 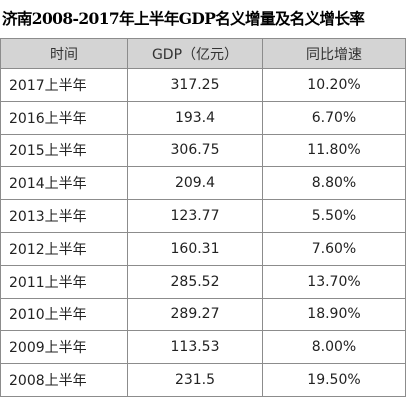 I want to click on table-cell: 6.70%, so click(x=334, y=117).